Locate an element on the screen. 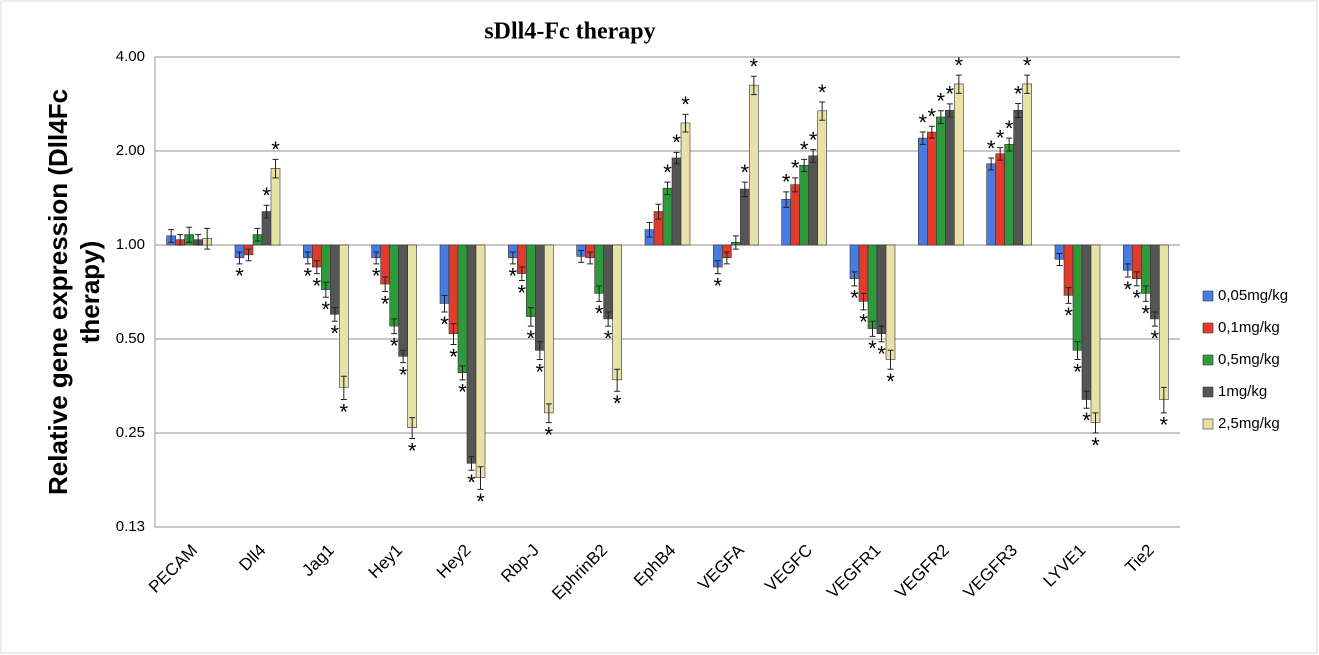 Image resolution: width=1319 pixels, height=655 pixels. y-tick-label: 0.50 is located at coordinates (130, 338).